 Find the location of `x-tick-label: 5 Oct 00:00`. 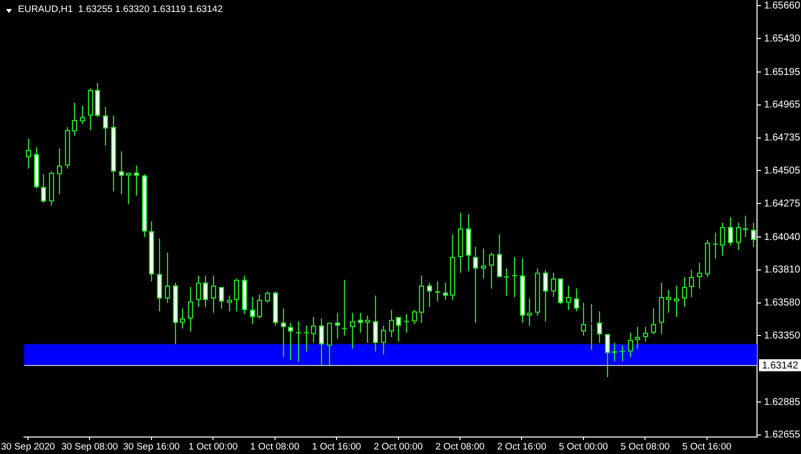

x-tick-label: 5 Oct 00:00 is located at coordinates (583, 446).